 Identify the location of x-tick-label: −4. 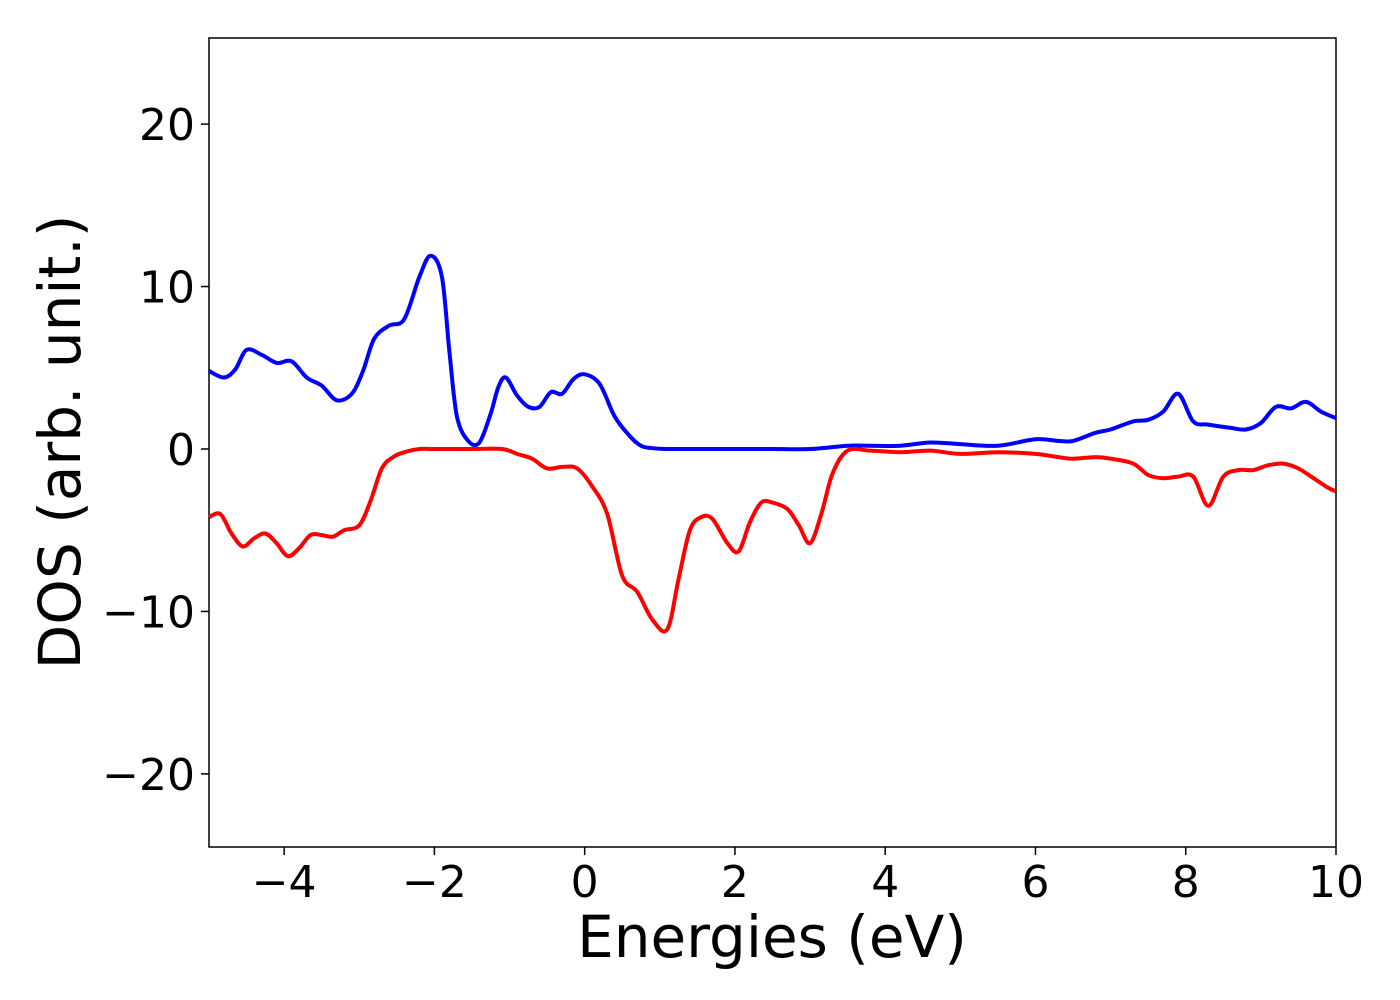
(284, 882).